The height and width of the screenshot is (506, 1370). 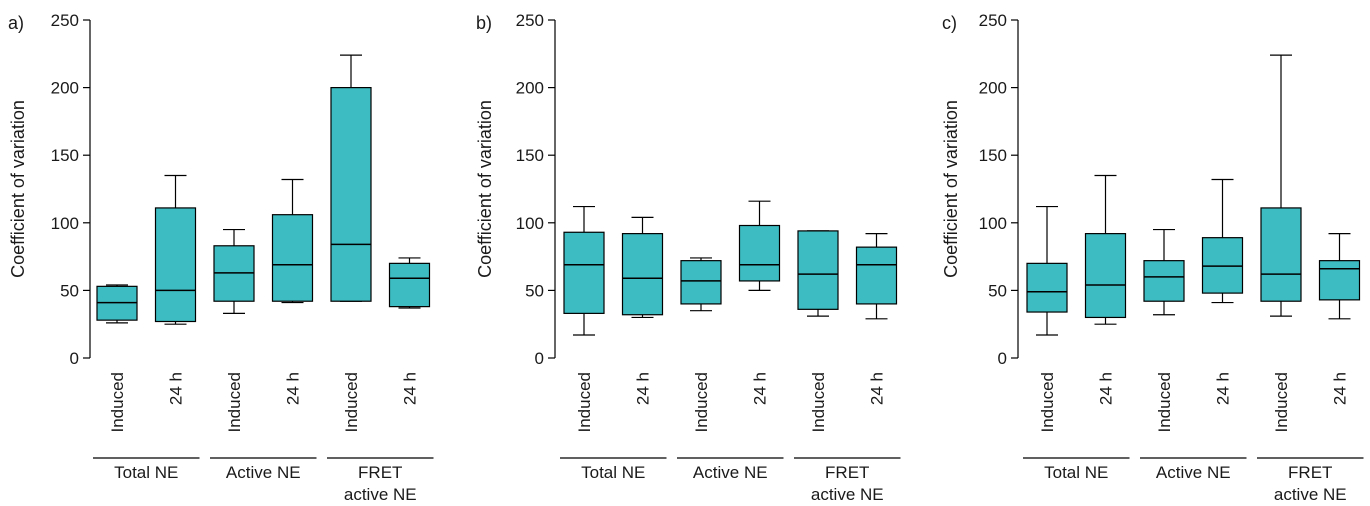 What do you see at coordinates (484, 23) in the screenshot?
I see `panel-label: b)` at bounding box center [484, 23].